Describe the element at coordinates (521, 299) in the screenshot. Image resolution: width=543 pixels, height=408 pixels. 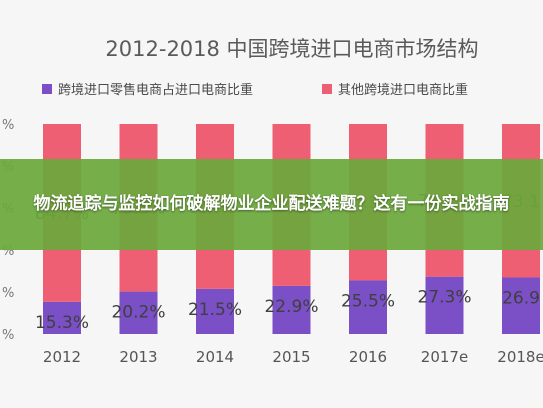
I see `value-label-import: 26.9` at that location.